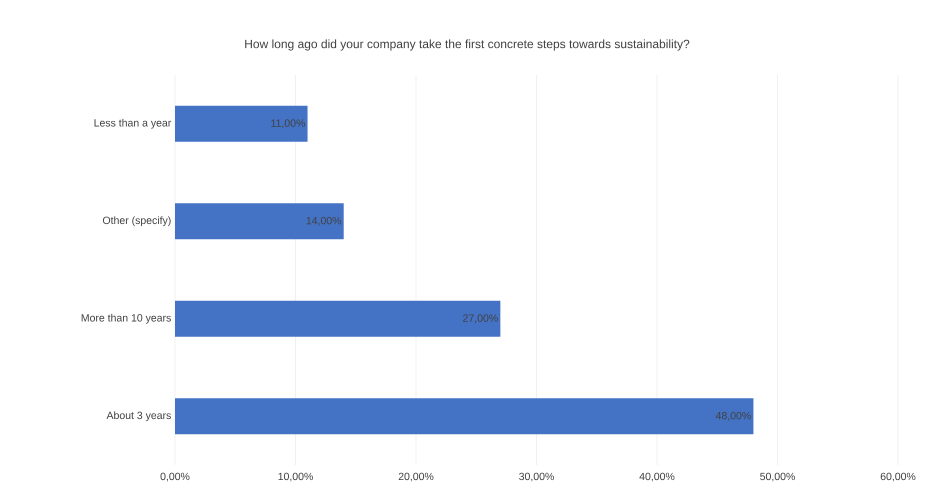  I want to click on y-tick-label: Other (specify), so click(136, 221).